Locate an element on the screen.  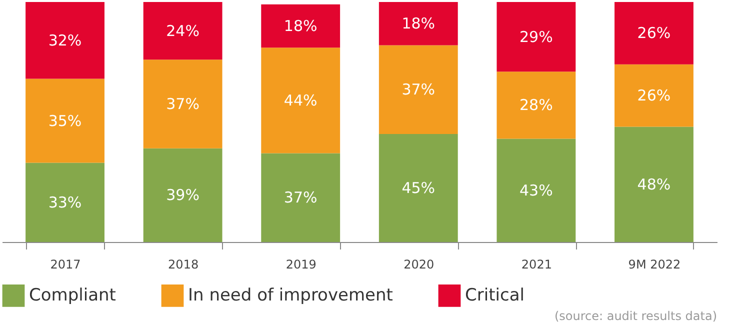
data-label: 44% is located at coordinates (301, 100).